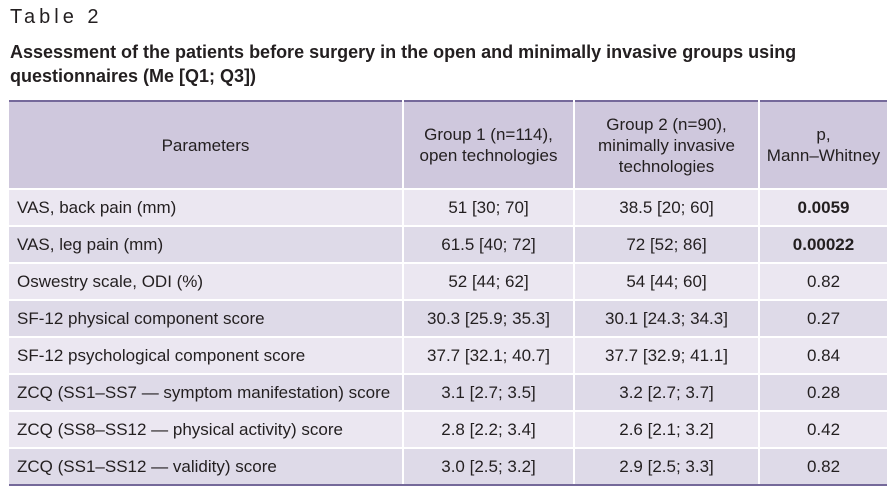 This screenshot has width=896, height=494. I want to click on cell-group2: 38.5 [20; 60], so click(667, 207).